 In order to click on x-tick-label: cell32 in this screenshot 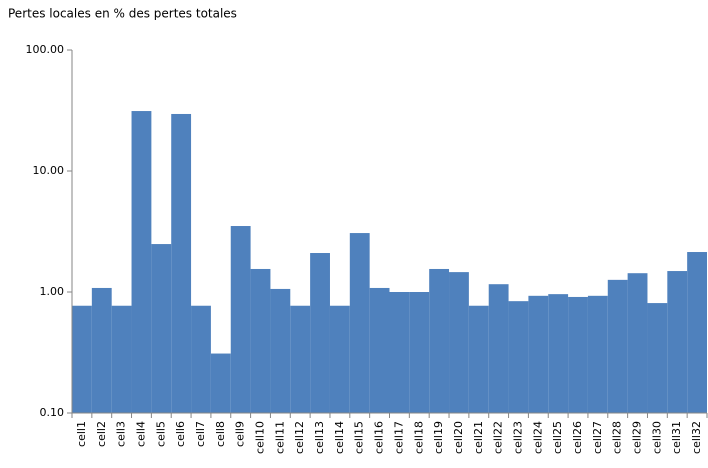, I will do `click(696, 437)`.